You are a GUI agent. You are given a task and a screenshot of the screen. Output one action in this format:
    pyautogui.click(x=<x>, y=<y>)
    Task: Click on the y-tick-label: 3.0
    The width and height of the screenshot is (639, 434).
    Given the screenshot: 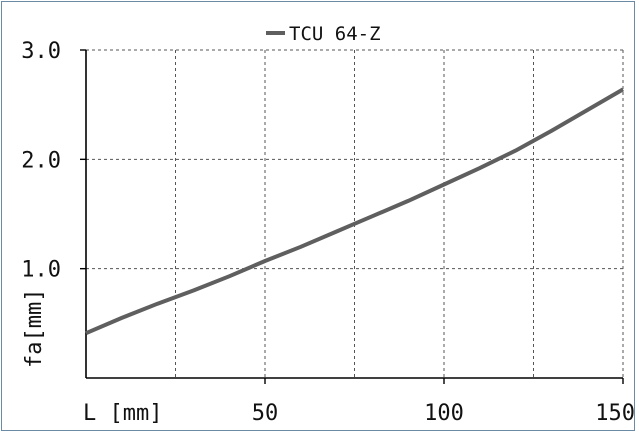 What is the action you would take?
    pyautogui.click(x=41, y=51)
    